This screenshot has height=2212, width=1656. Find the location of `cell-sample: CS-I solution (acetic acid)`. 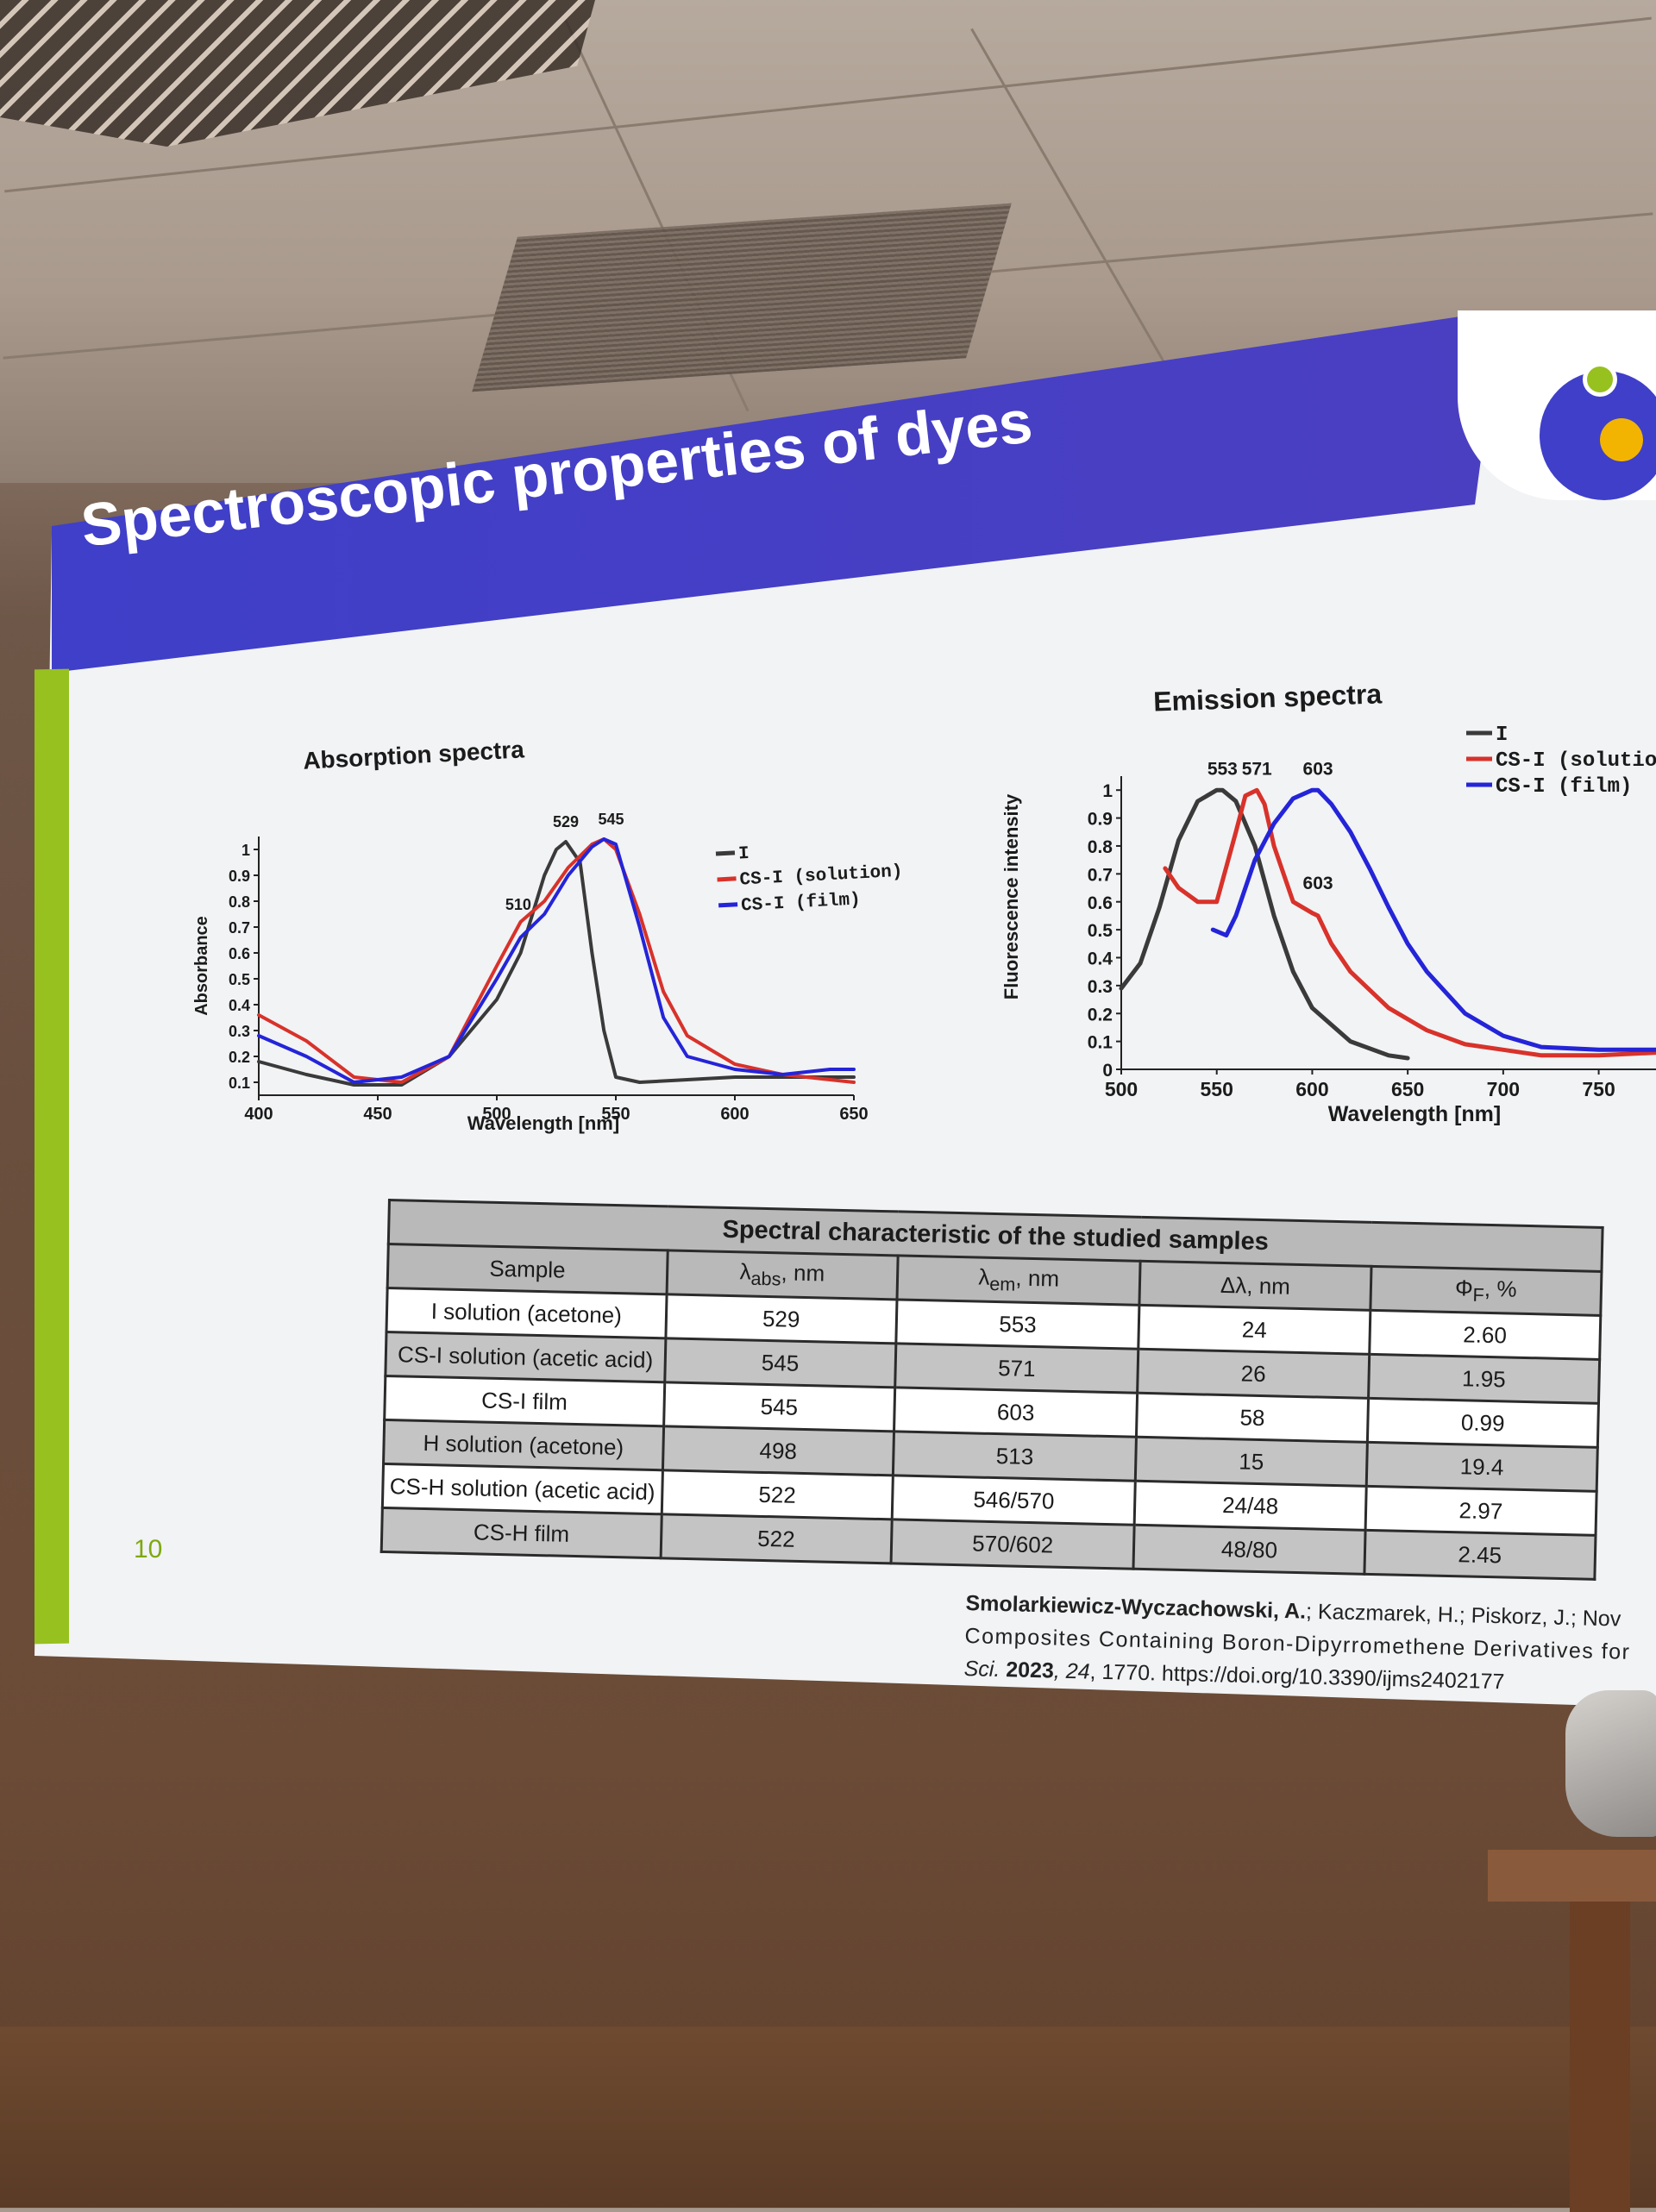

cell-sample: CS-I solution (acetic acid) is located at coordinates (526, 1357).